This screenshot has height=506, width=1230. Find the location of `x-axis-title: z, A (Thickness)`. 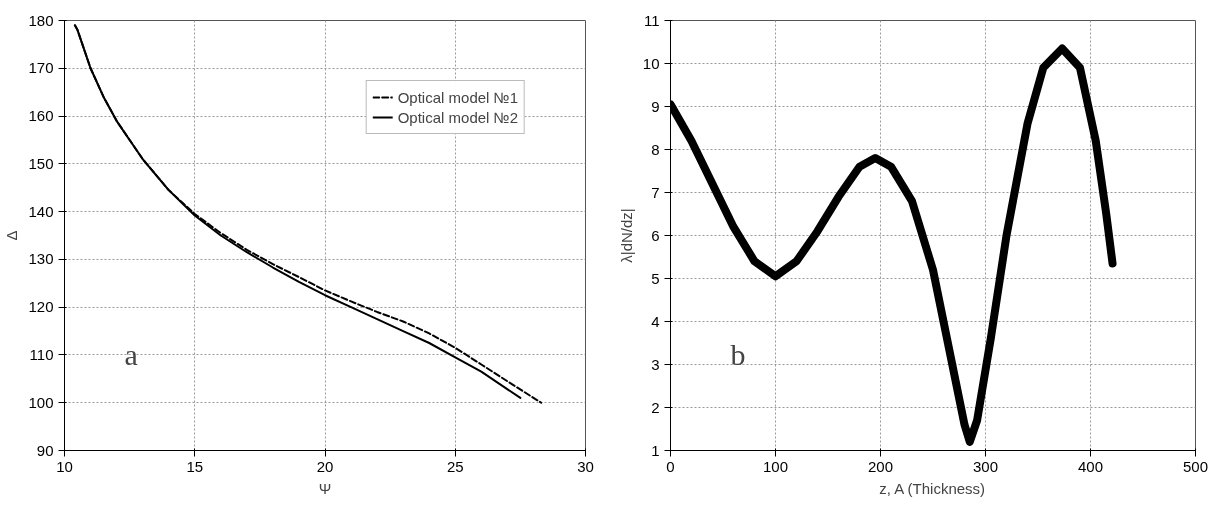

x-axis-title: z, A (Thickness) is located at coordinates (932, 488).